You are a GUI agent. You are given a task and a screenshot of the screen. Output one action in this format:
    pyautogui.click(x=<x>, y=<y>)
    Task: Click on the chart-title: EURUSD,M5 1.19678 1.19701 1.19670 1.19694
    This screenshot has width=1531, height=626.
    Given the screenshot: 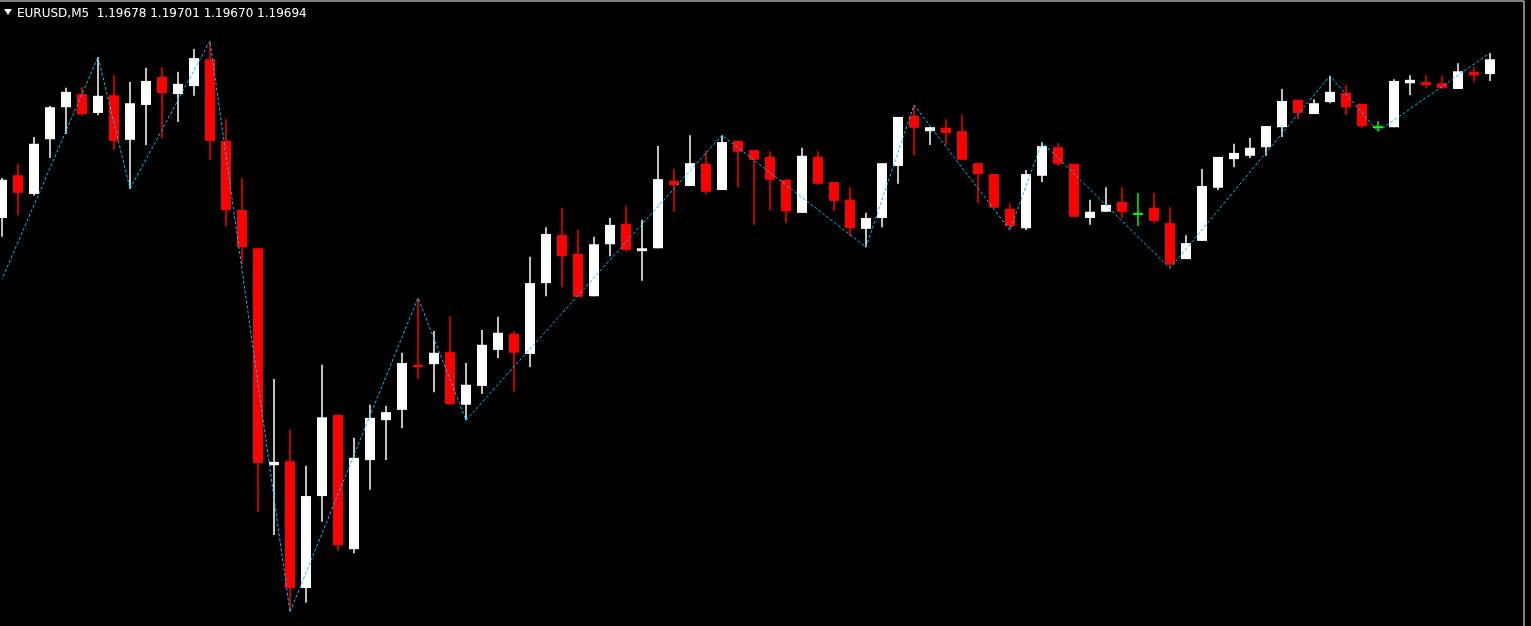 What is the action you would take?
    pyautogui.click(x=162, y=13)
    